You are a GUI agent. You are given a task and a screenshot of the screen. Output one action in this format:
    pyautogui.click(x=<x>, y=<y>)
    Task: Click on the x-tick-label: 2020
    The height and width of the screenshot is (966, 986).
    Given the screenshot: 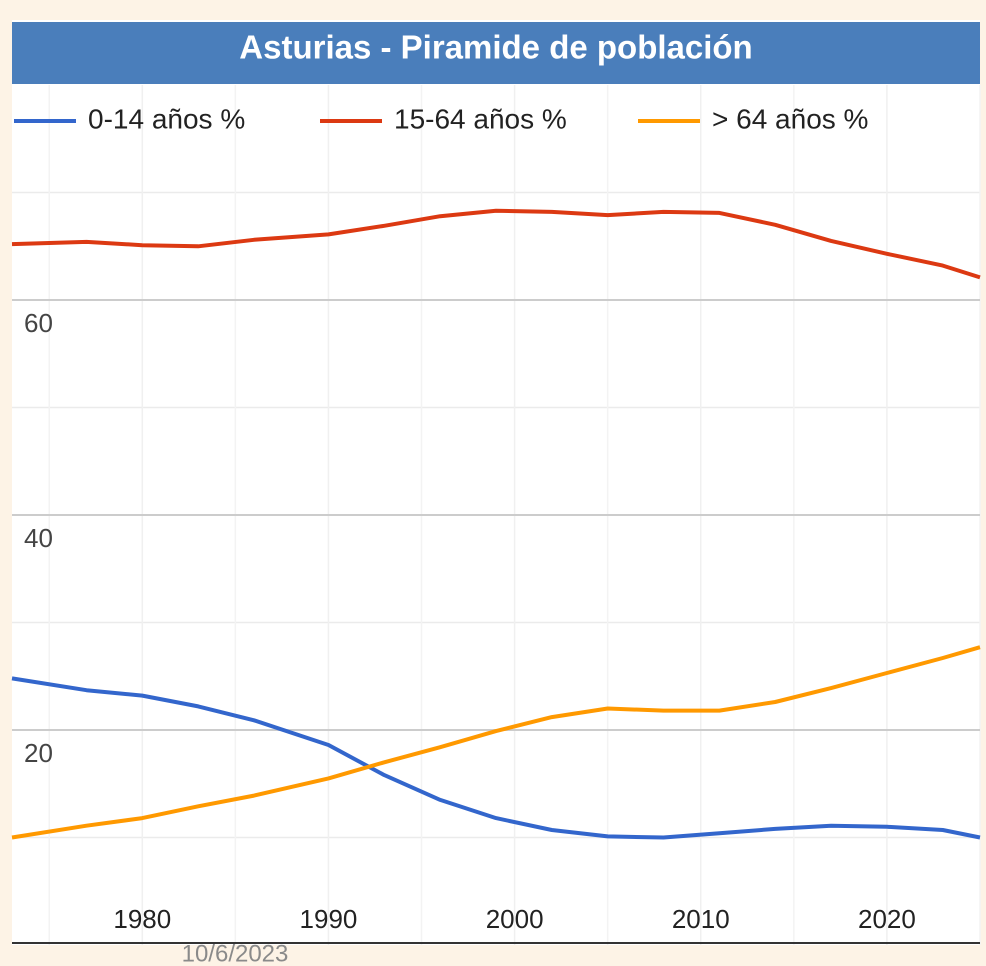 What is the action you would take?
    pyautogui.click(x=887, y=919)
    